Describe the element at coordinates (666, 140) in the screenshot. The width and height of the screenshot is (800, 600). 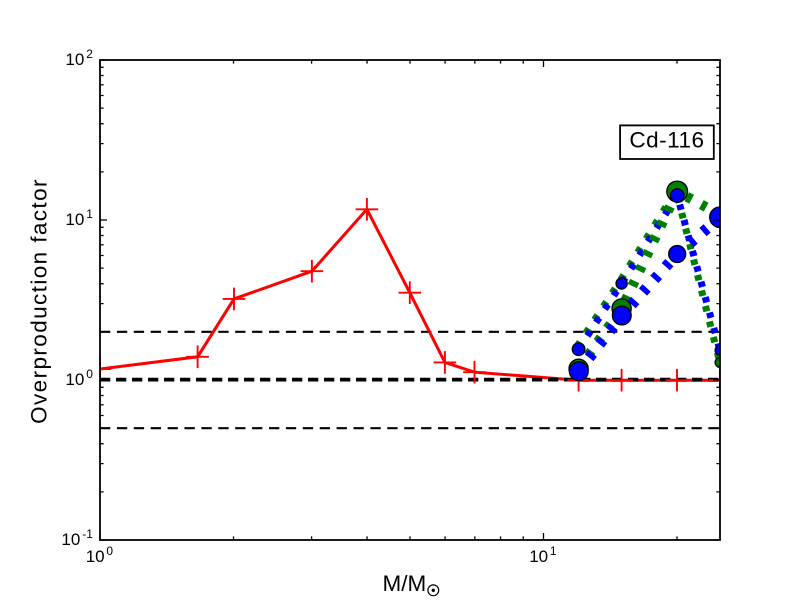
I see `svg-text: Cd-116` at that location.